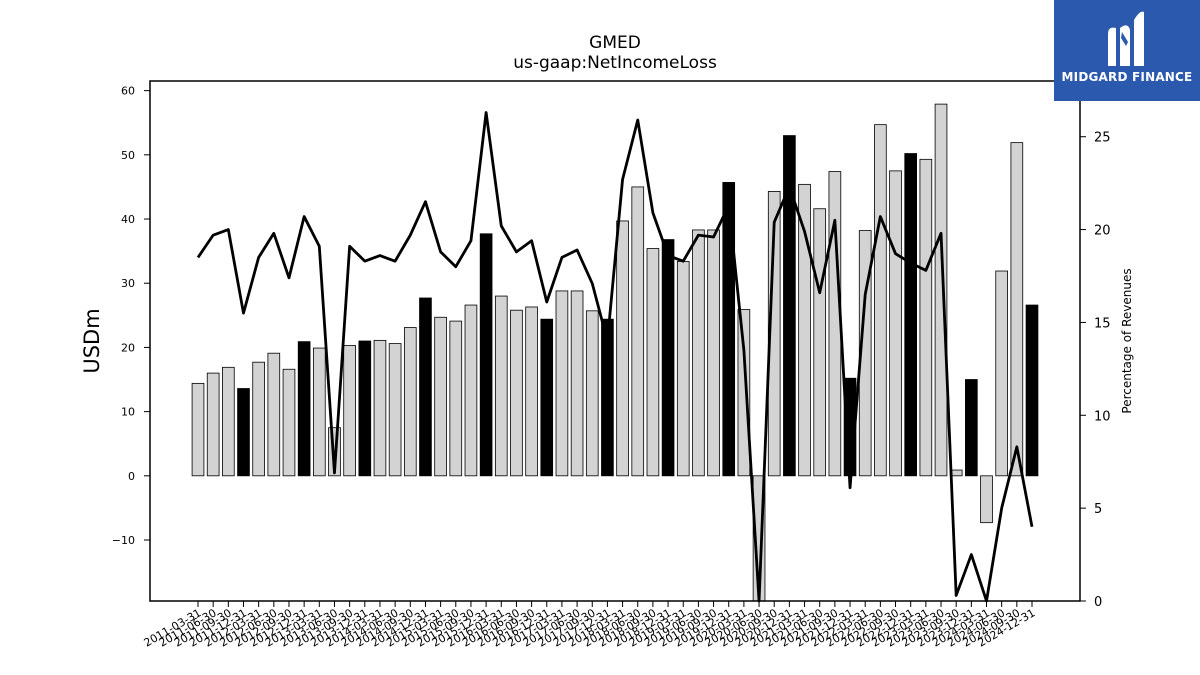  I want to click on y-tick-label: 0, so click(131, 476).